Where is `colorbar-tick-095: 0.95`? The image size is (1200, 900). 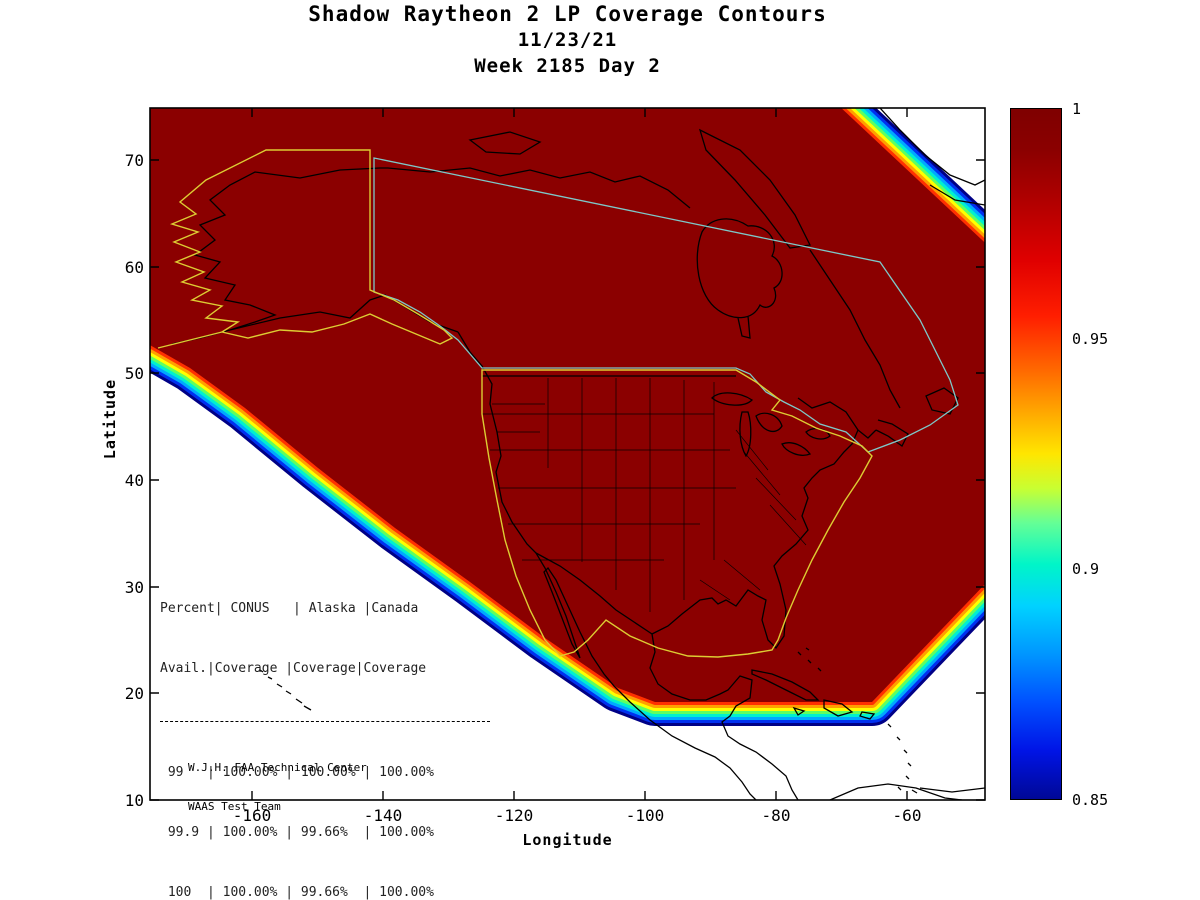 colorbar-tick-095: 0.95 is located at coordinates (1090, 339).